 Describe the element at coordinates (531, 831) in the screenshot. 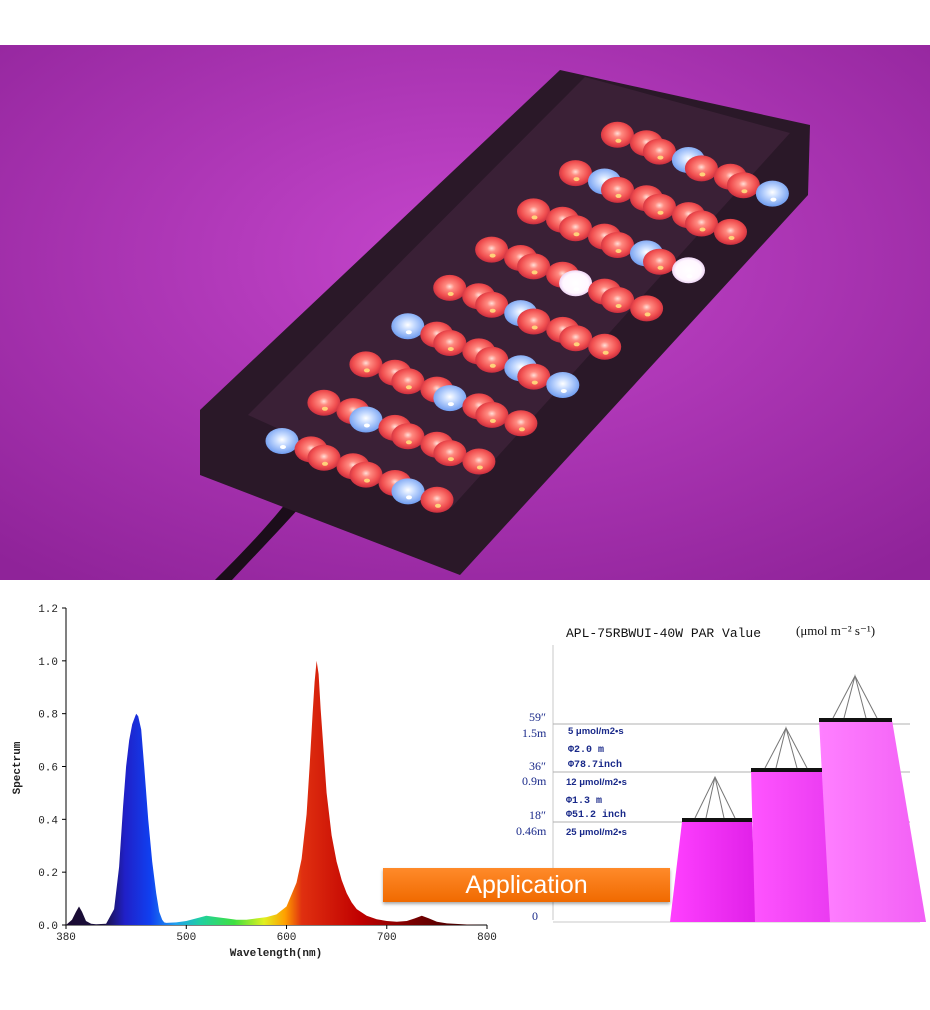

I see `height-meter-label: 0.46m` at that location.